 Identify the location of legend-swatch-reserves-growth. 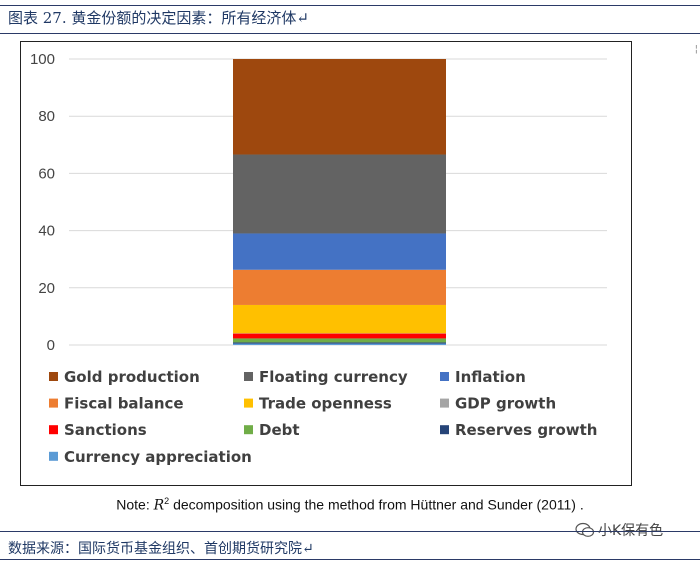
(444, 430).